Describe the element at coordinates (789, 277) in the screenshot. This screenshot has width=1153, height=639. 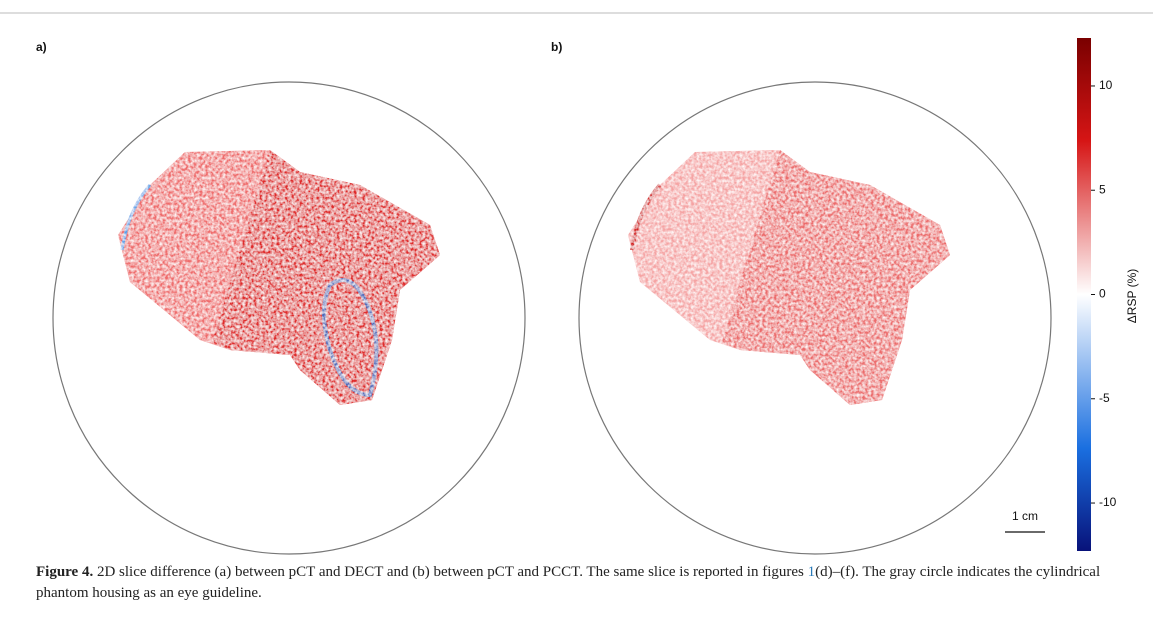
I see `slice-b` at that location.